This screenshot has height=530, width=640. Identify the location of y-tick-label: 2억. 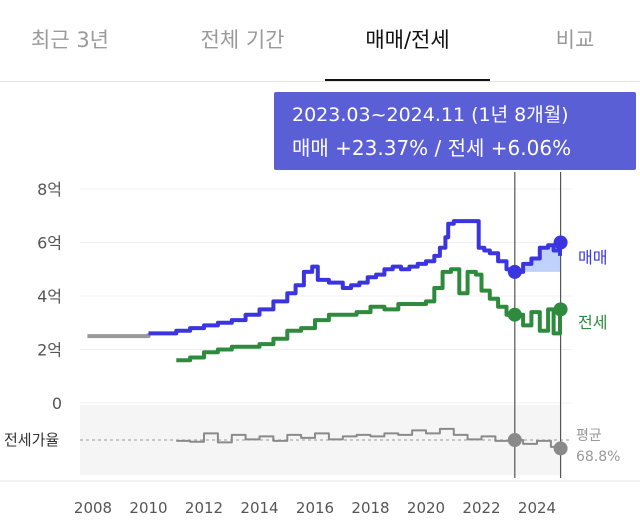
(49, 350).